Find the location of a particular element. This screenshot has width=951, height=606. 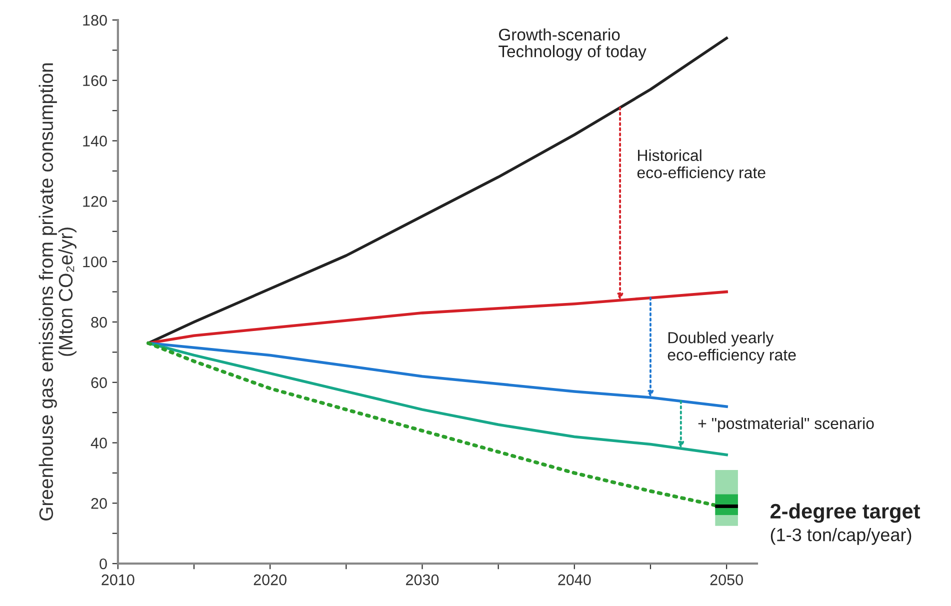

x-tick-label: 2050 is located at coordinates (726, 580).